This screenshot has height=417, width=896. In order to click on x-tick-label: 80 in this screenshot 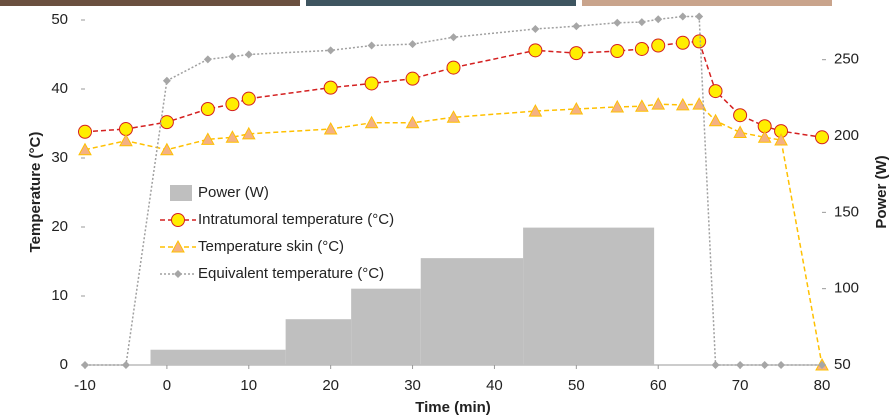, I will do `click(822, 385)`.